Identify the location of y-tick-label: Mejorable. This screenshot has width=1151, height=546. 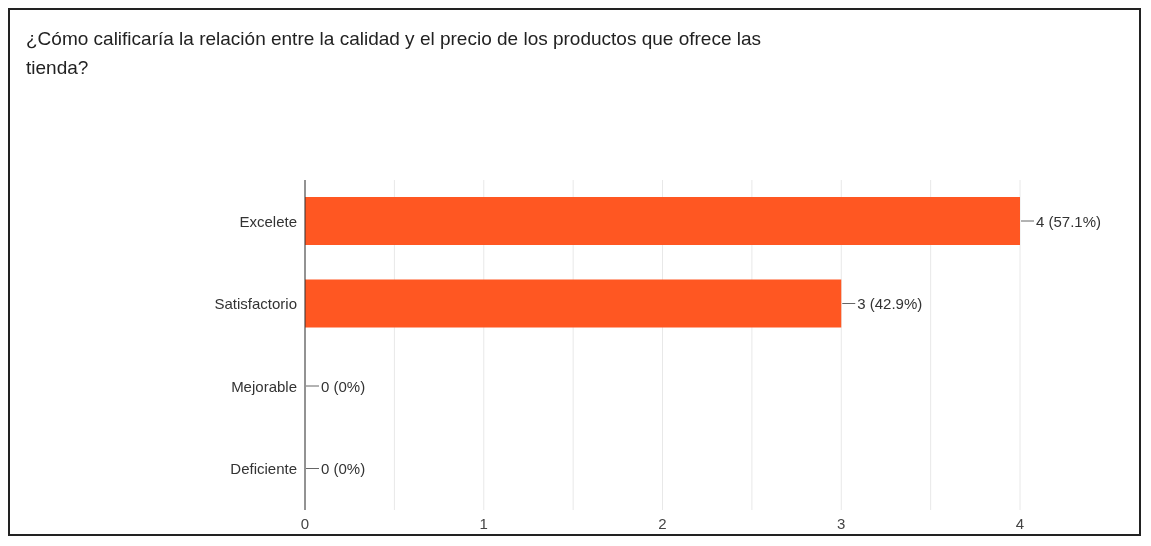
(264, 386).